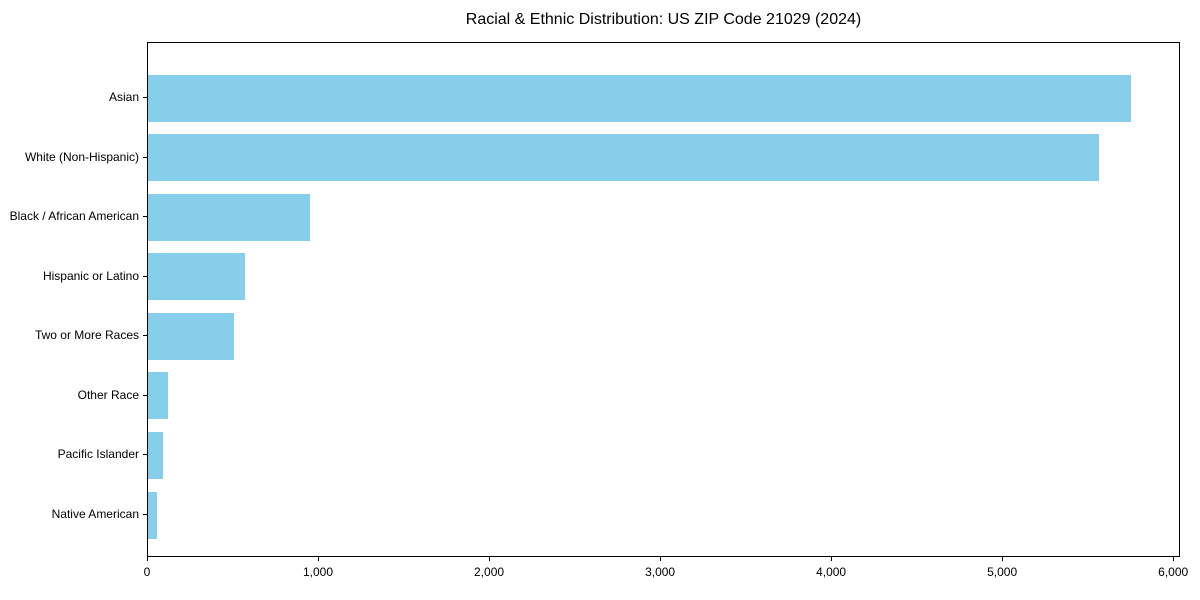 The image size is (1200, 600). I want to click on bar-asian, so click(640, 98).